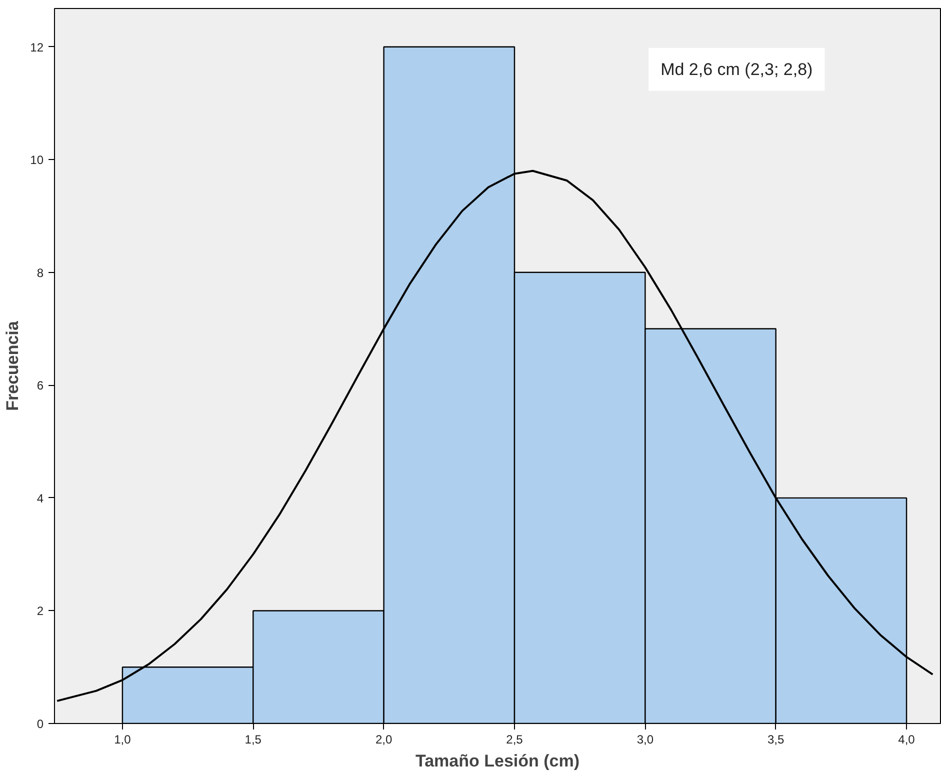 The width and height of the screenshot is (941, 773). Describe the element at coordinates (497, 761) in the screenshot. I see `x-axis-title: Tamaño Lesión (cm)` at that location.